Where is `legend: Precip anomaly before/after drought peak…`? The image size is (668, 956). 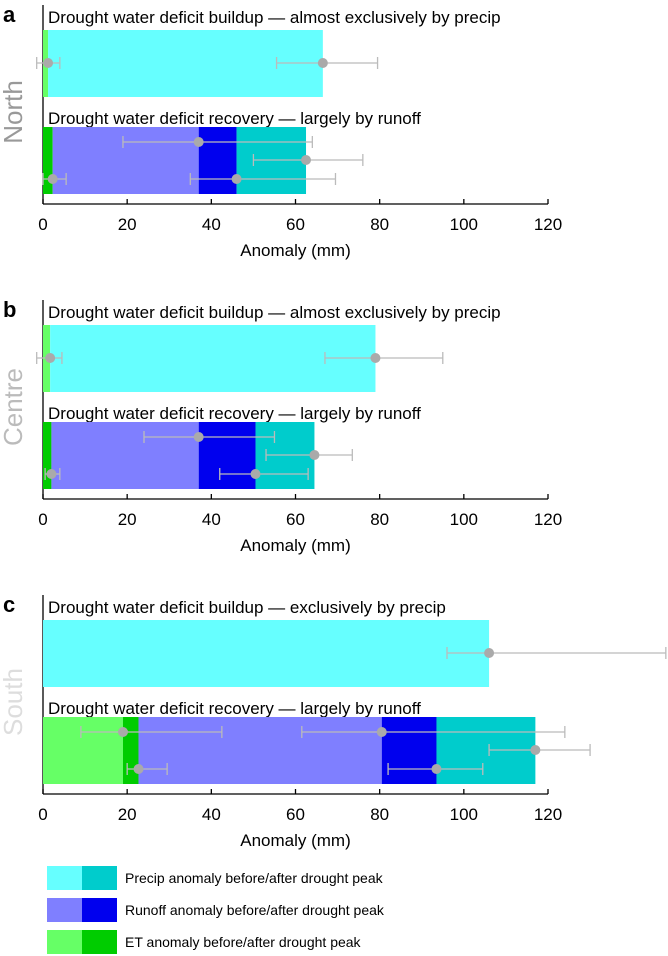
legend: Precip anomaly before/after drought peak… is located at coordinates (216, 910).